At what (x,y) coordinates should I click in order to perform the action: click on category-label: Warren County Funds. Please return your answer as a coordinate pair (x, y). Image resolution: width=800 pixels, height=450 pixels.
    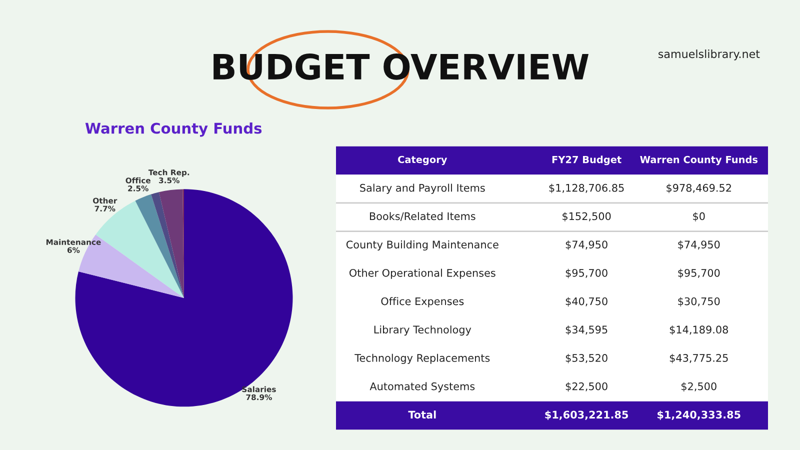
    Looking at the image, I should click on (699, 161).